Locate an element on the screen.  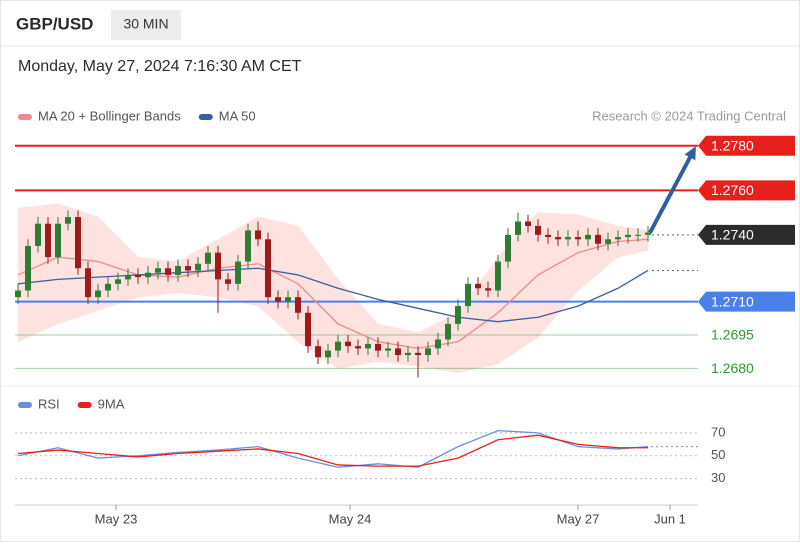
x-tick-label: May 24 is located at coordinates (350, 518).